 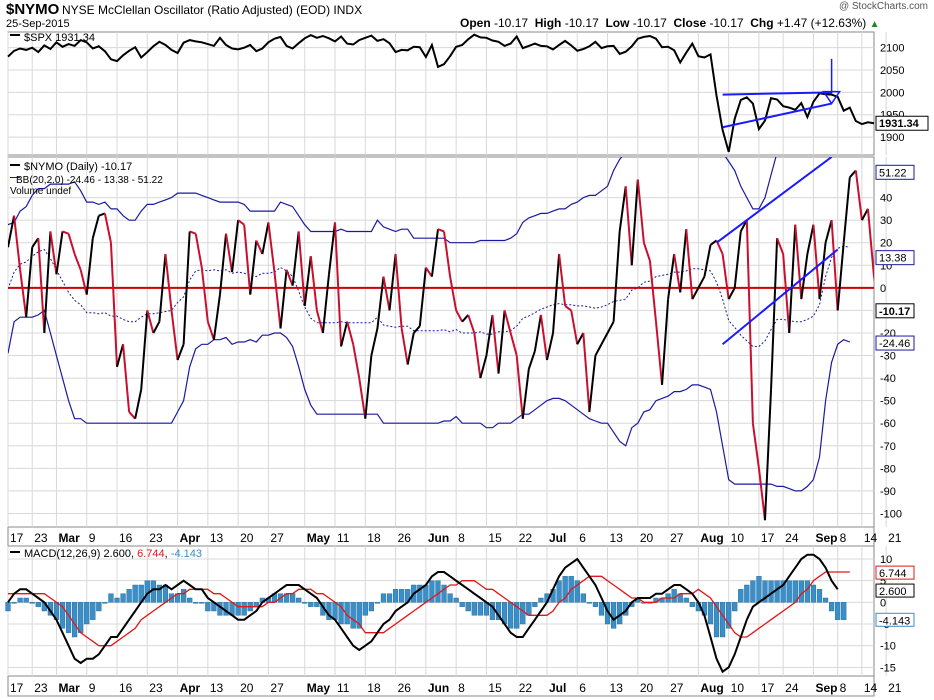 What do you see at coordinates (495, 688) in the screenshot?
I see `x-tick-label-bottom: 15` at bounding box center [495, 688].